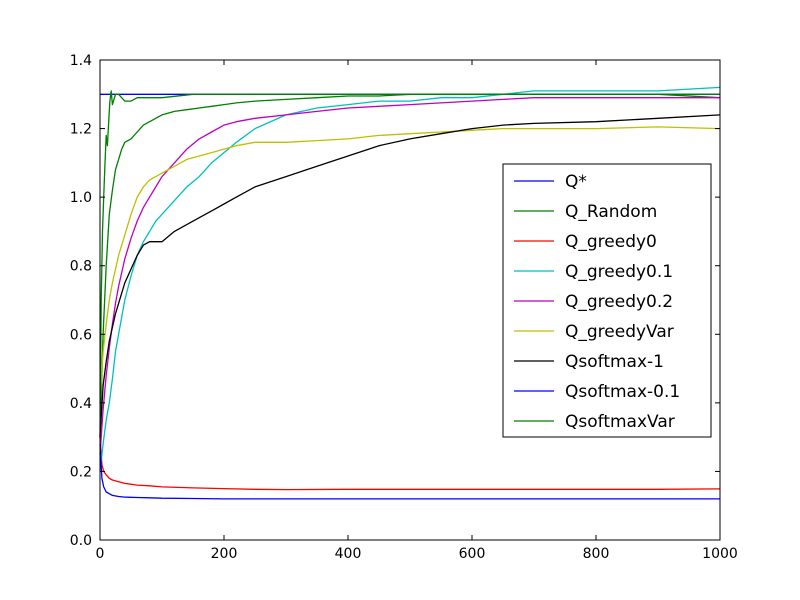 This screenshot has width=800, height=600. What do you see at coordinates (619, 302) in the screenshot?
I see `legend-label: Q_greedy0.2` at bounding box center [619, 302].